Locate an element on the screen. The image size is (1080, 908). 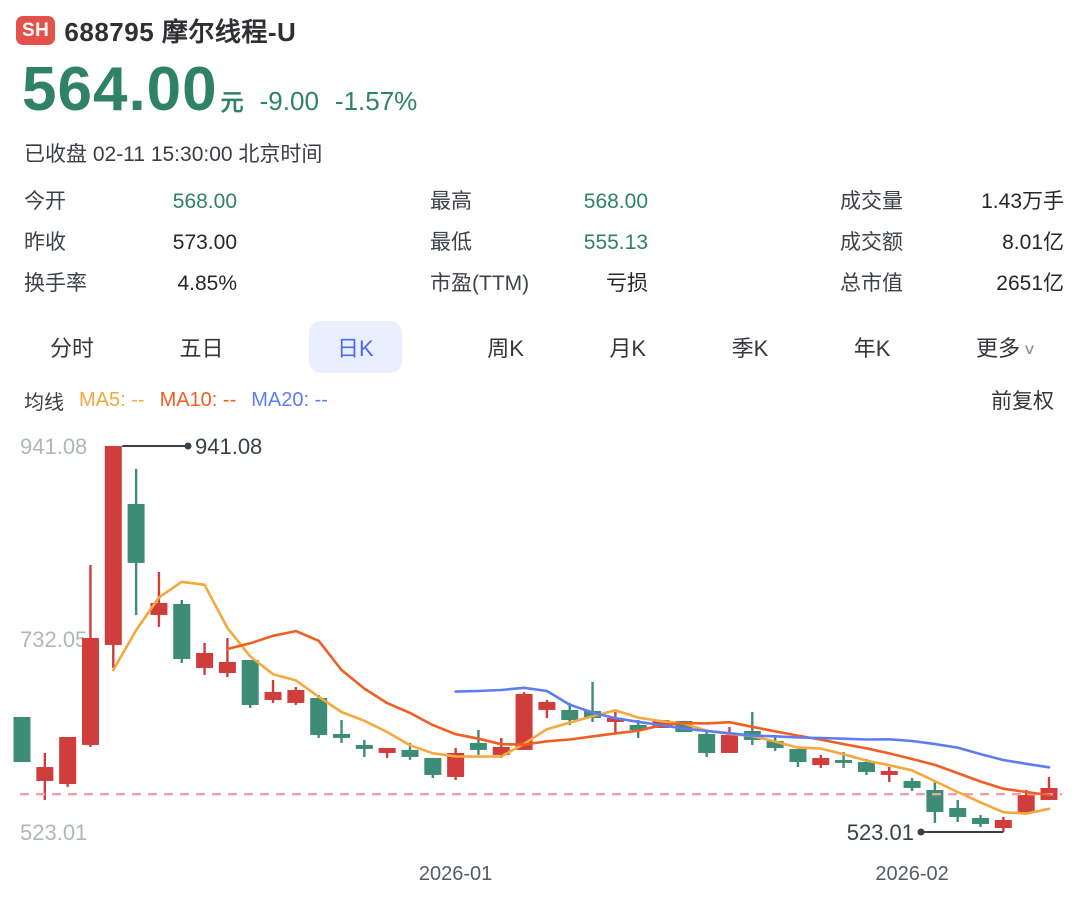
stats-col-2: 最高 568.00 最低 555.13 市盈(TTM) 亏损 is located at coordinates (539, 243).